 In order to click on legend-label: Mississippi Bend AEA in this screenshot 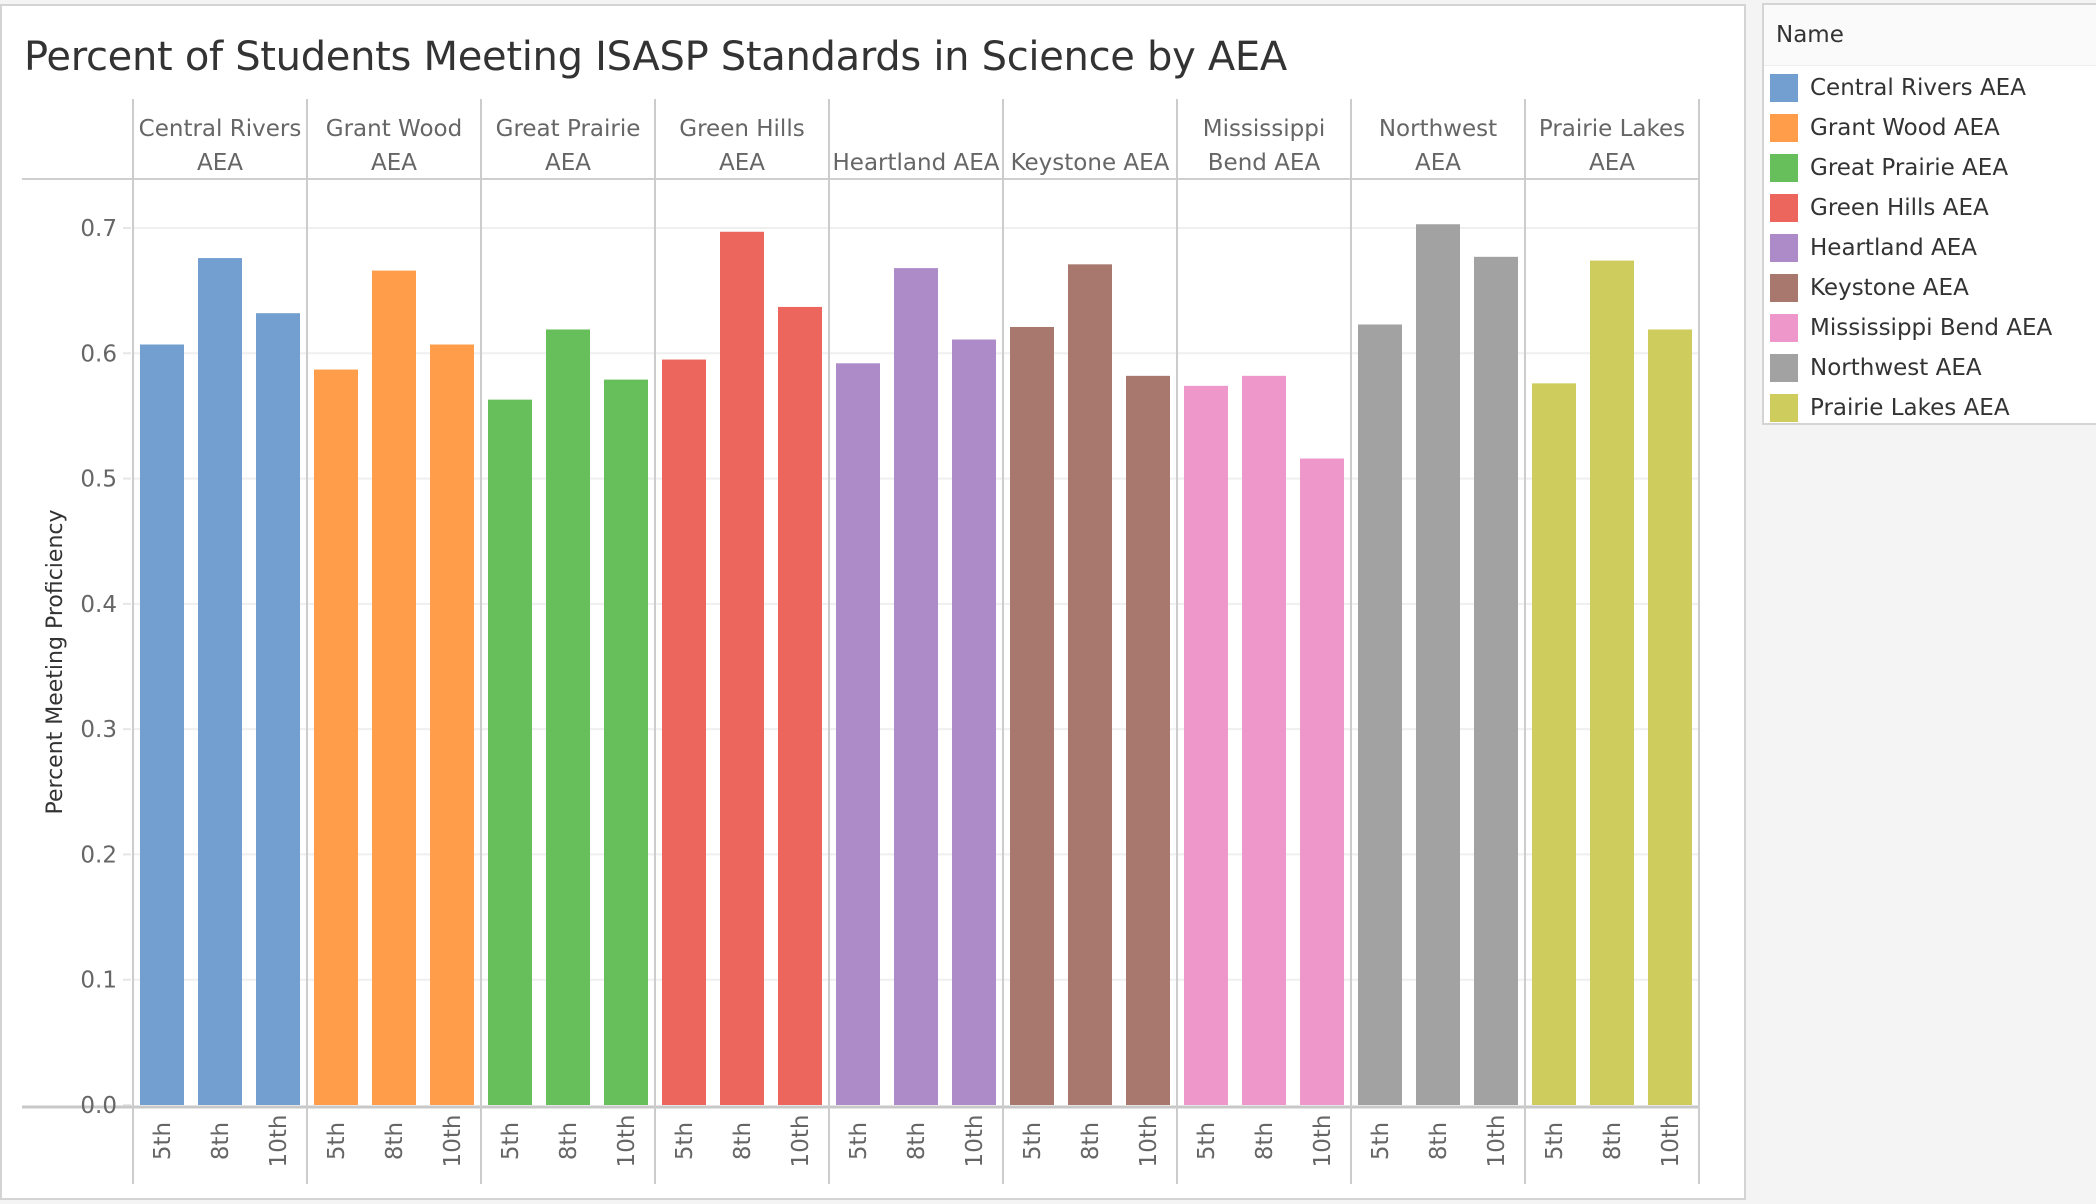, I will do `click(1931, 328)`.